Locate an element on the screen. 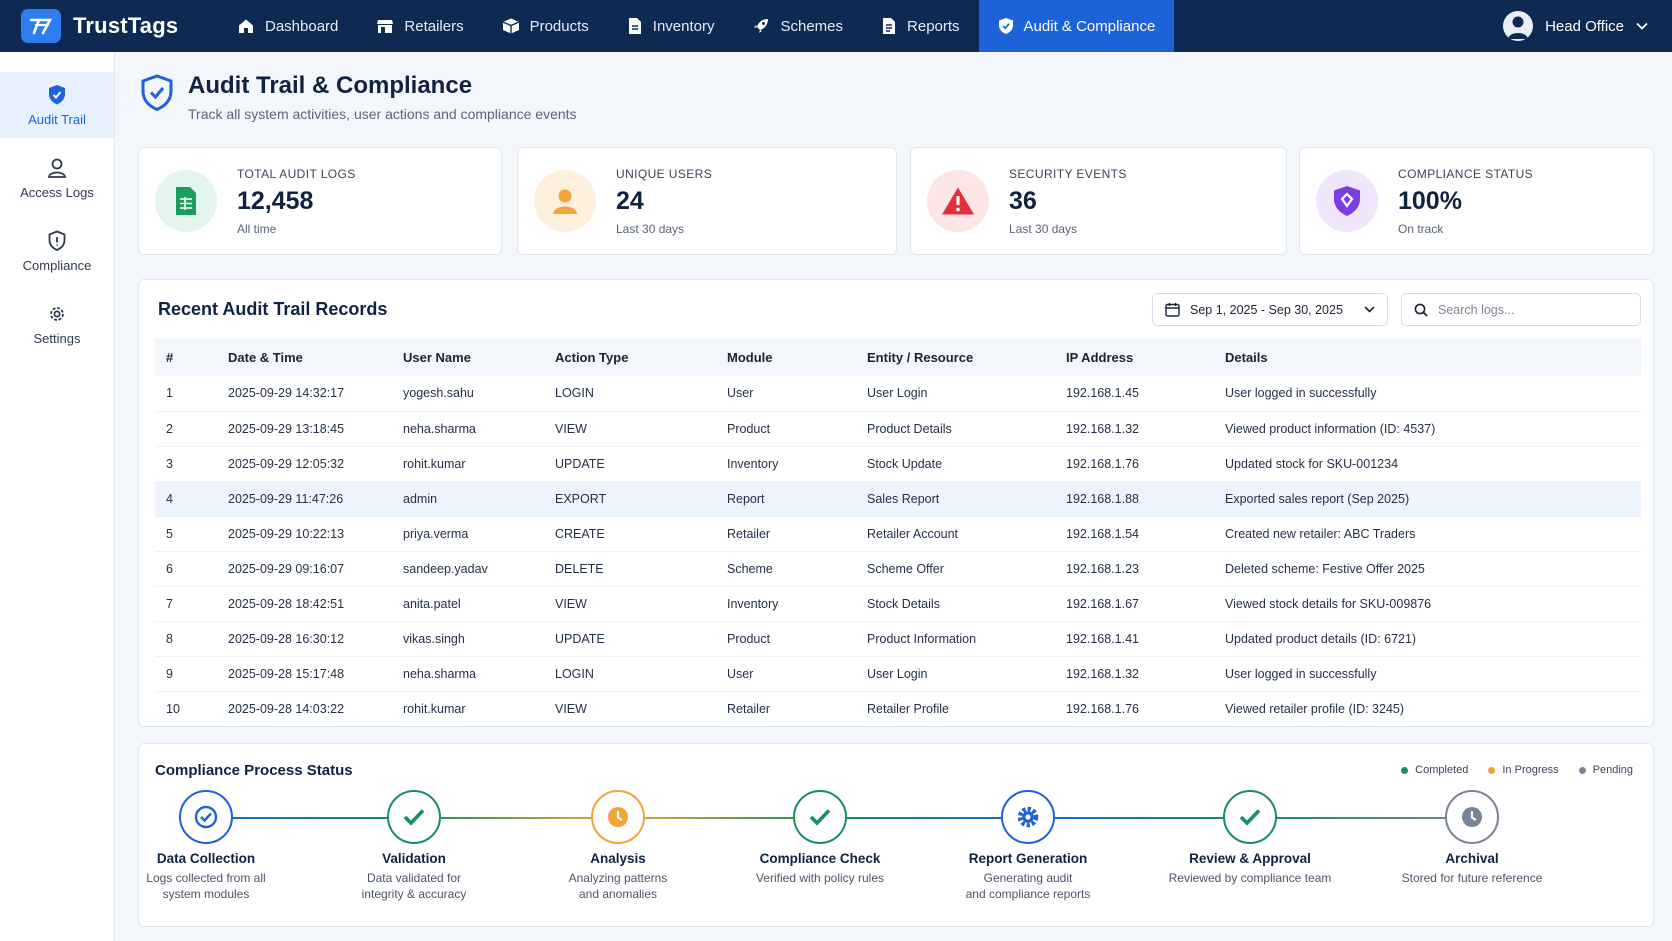 The image size is (1672, 941). sidebar-item-compliance: Compliance is located at coordinates (57, 251).